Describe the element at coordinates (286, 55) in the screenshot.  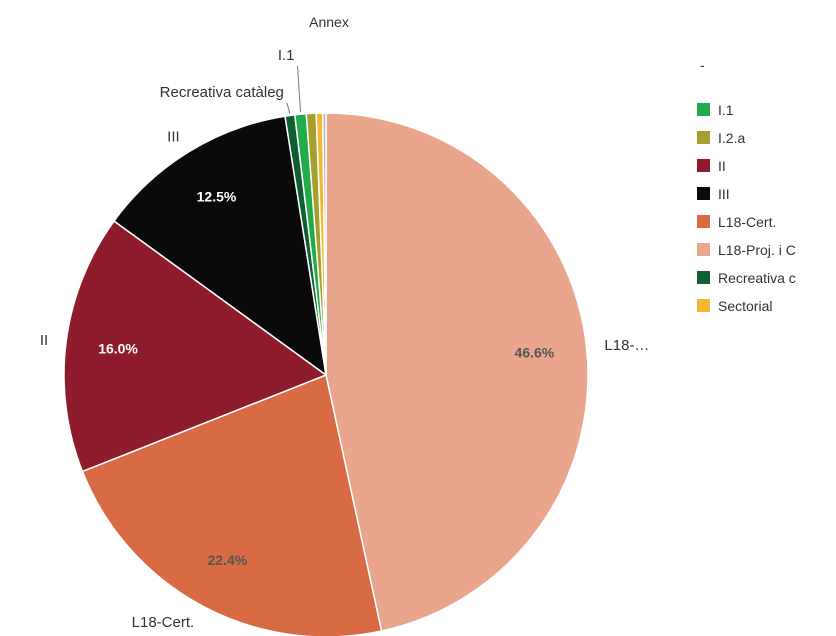
I see `outer-label-i-1: I.1` at that location.